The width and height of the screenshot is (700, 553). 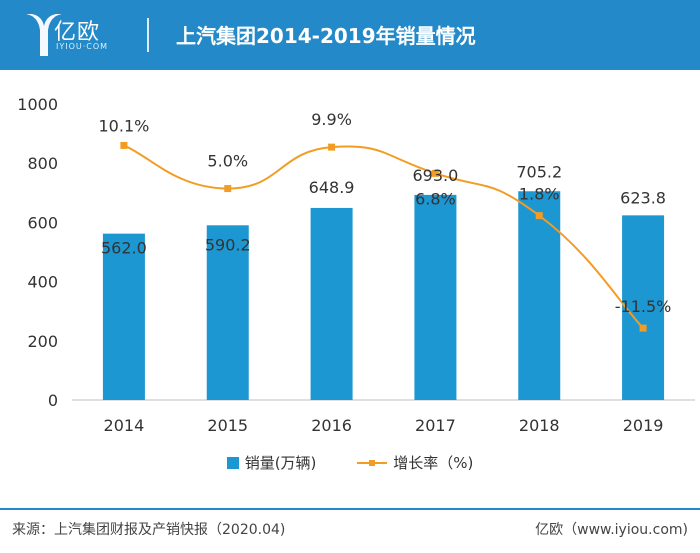 I want to click on x-tick-label: 2014, so click(x=124, y=425).